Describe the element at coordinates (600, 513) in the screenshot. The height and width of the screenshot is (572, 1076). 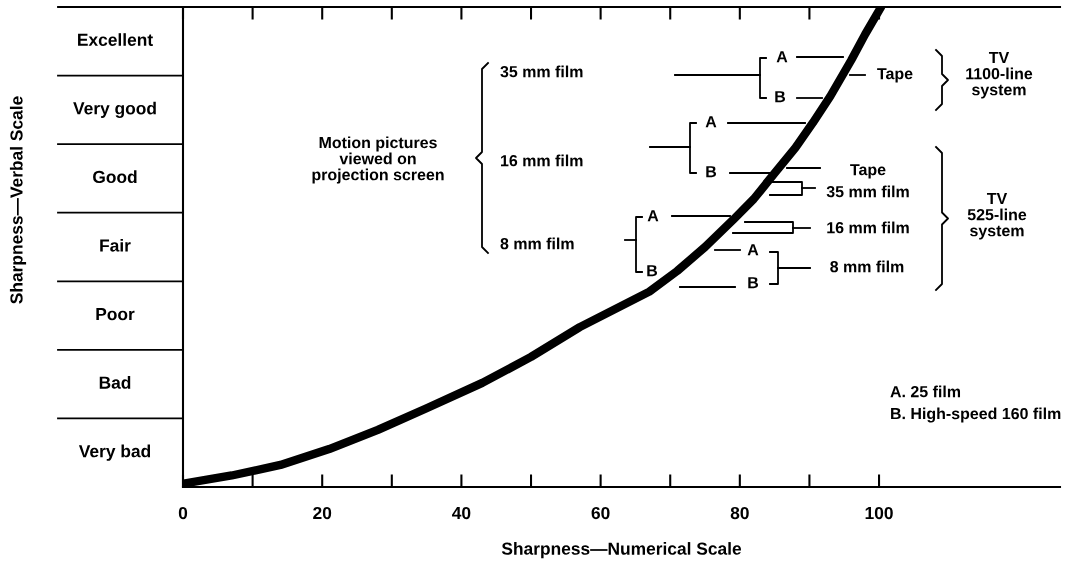
I see `x-tick-label: 60` at that location.